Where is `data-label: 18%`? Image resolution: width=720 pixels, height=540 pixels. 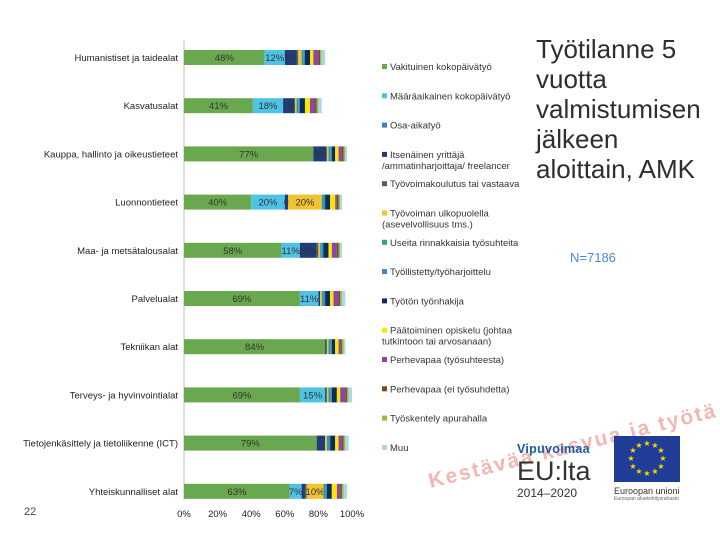 data-label: 18% is located at coordinates (268, 106).